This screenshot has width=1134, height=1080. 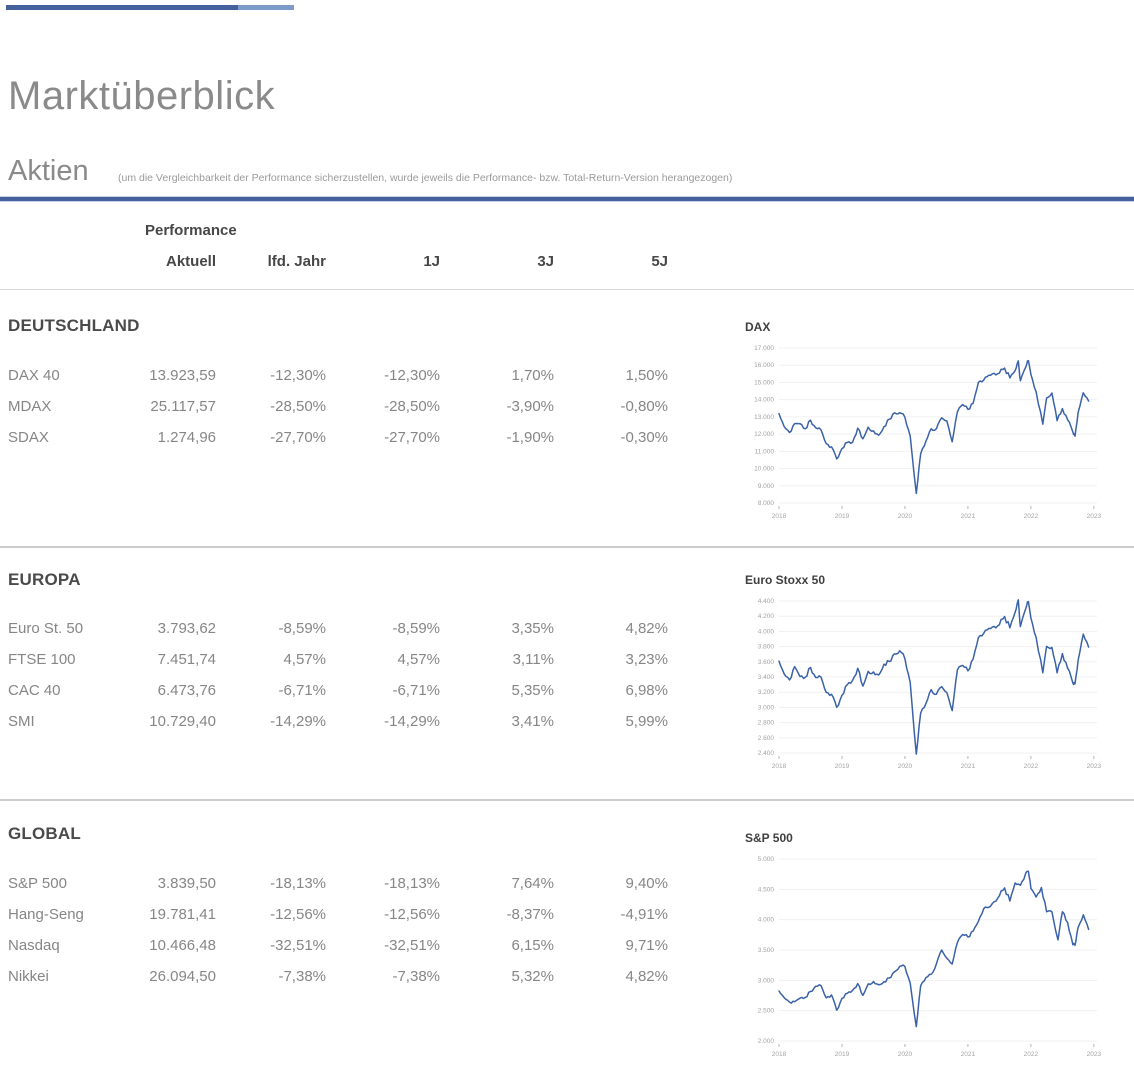 What do you see at coordinates (758, 327) in the screenshot?
I see `dax-chart-title: DAX` at bounding box center [758, 327].